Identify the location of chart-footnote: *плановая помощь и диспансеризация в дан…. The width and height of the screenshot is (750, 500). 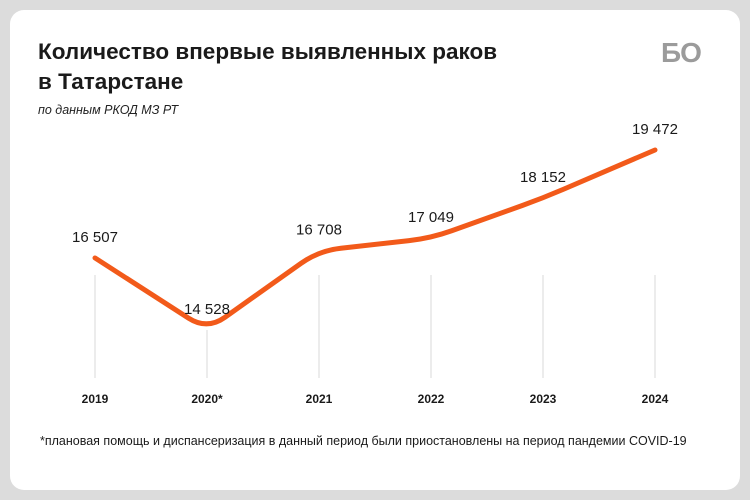
(363, 441).